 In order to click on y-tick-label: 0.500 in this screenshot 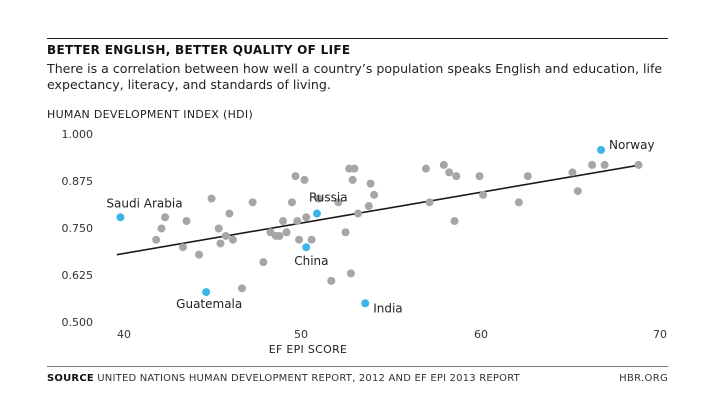, I will do `click(77, 322)`.